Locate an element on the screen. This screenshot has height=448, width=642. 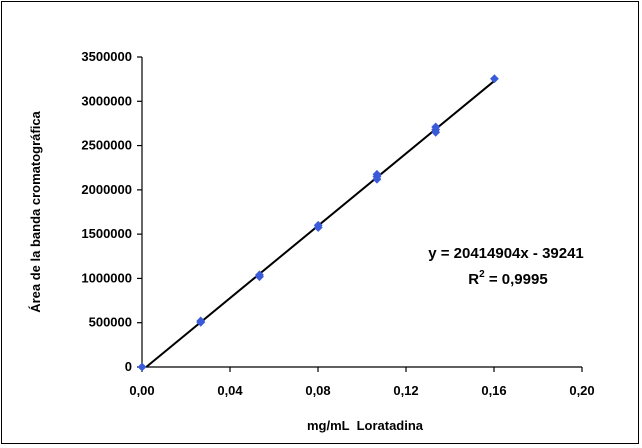
x-tick-label: 0,16 is located at coordinates (493, 390).